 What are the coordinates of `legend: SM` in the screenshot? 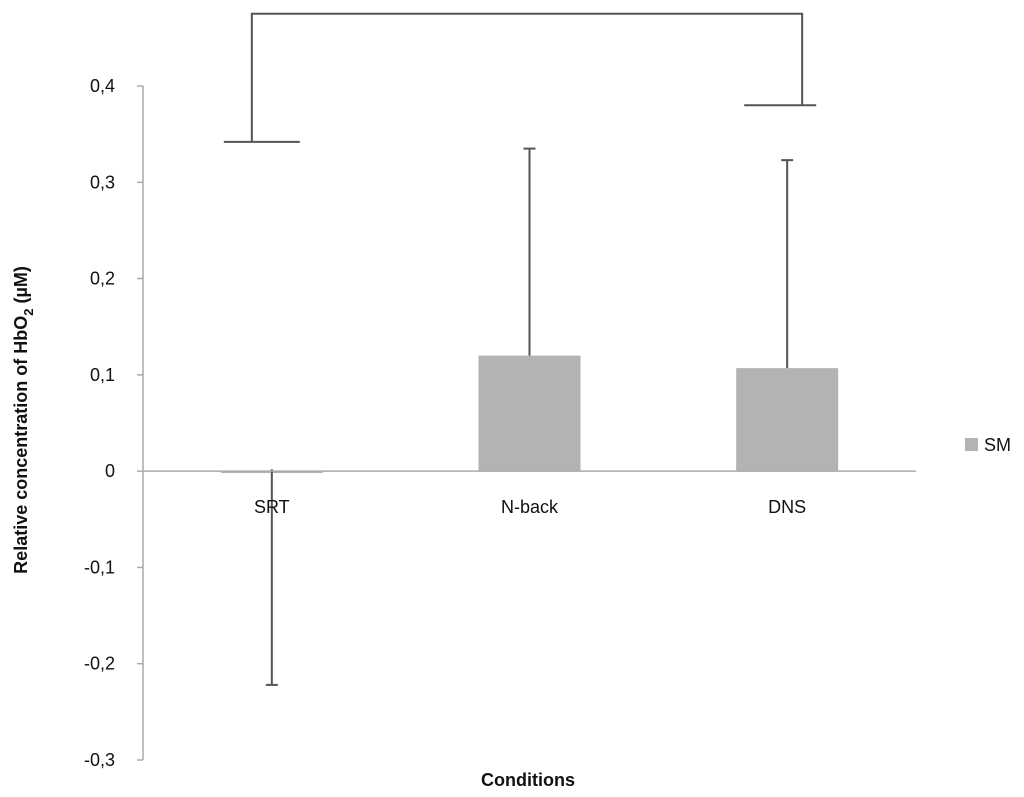 It's located at (988, 445).